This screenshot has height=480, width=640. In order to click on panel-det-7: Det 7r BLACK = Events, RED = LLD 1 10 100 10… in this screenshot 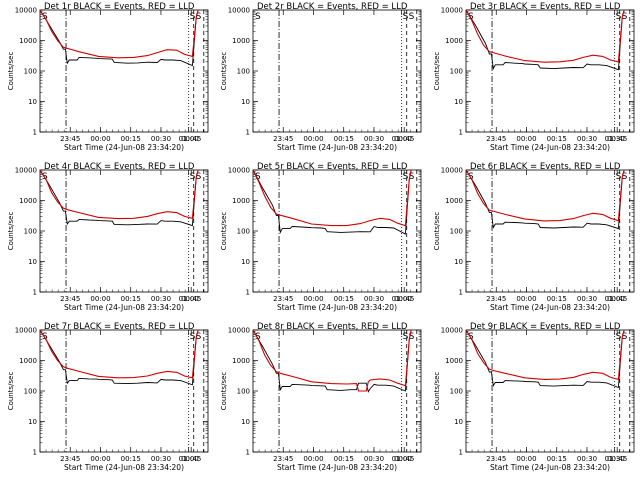, I will do `click(108, 397)`.